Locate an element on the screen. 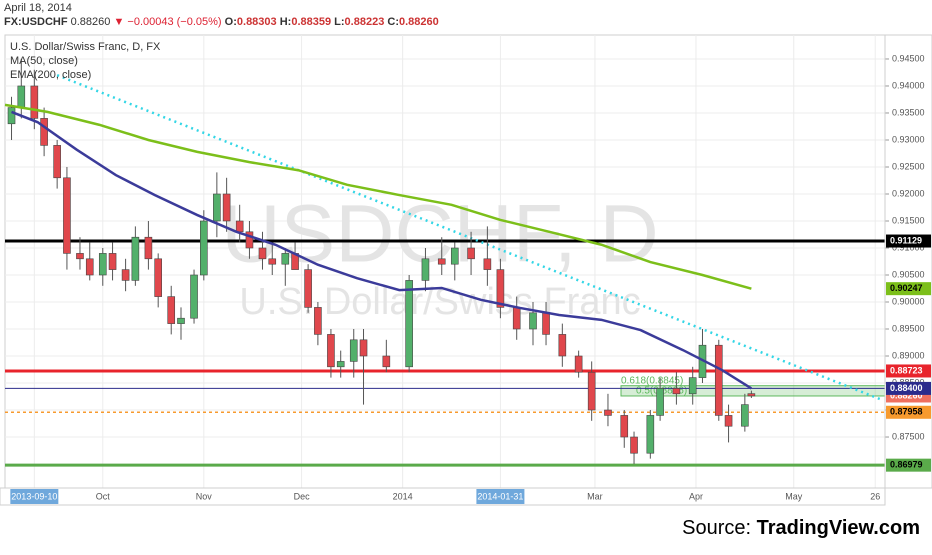  price-label: 0.88723 is located at coordinates (906, 370).